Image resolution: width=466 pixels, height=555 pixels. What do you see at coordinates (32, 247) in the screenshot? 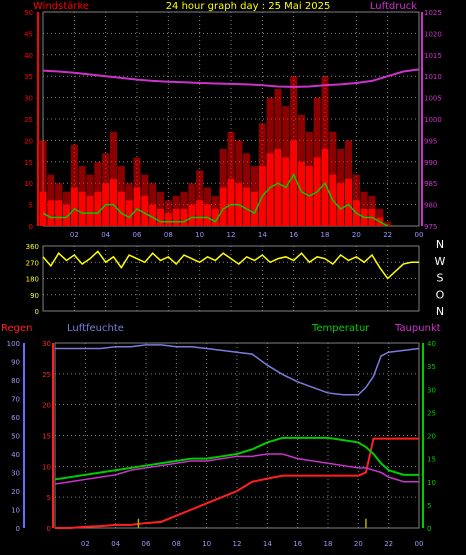
I see `direction-tick-label: 360` at bounding box center [32, 247].